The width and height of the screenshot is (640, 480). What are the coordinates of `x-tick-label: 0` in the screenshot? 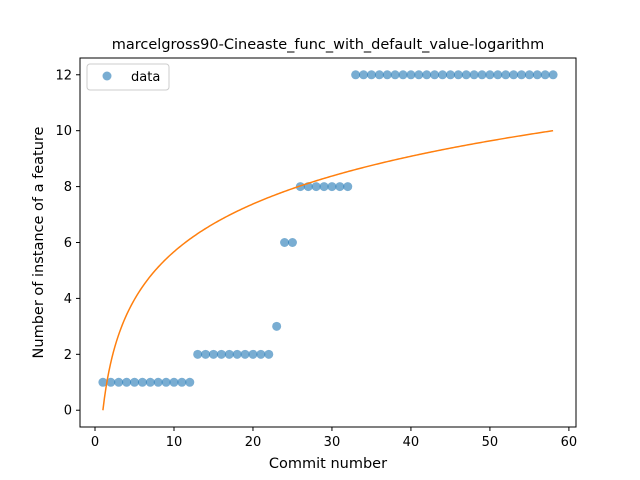 It's located at (95, 442).